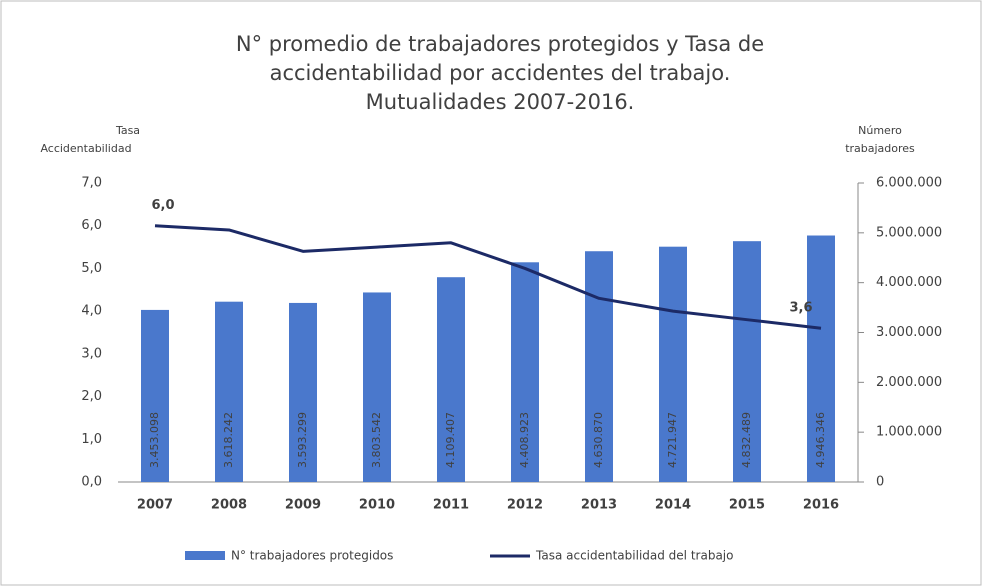 The width and height of the screenshot is (982, 586). I want to click on bar-value-label: 3.803.542, so click(376, 440).